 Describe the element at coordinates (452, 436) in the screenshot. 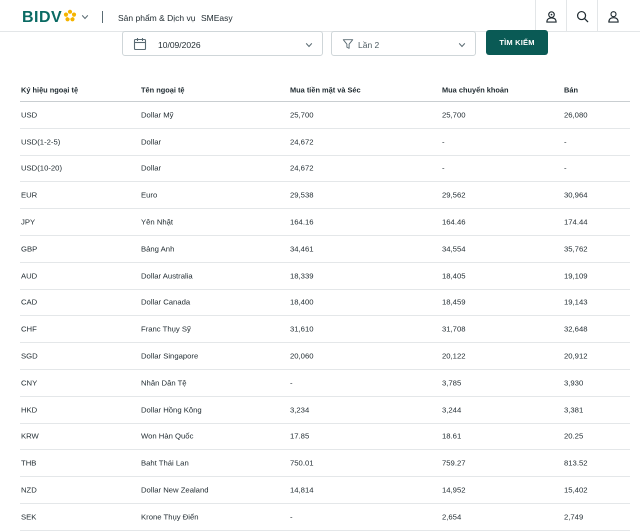

I see `buy-transfer: 18.61` at that location.